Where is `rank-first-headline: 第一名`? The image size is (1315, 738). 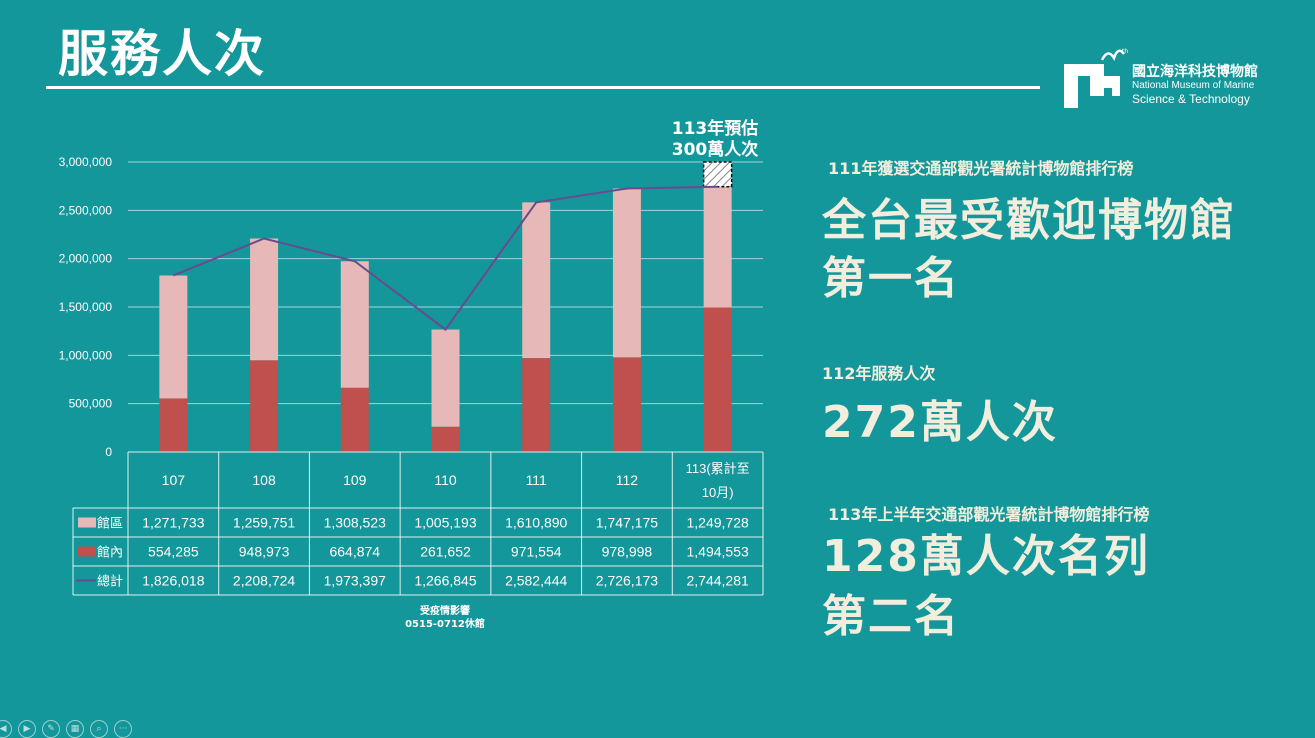
rank-first-headline: 第一名 is located at coordinates (891, 278).